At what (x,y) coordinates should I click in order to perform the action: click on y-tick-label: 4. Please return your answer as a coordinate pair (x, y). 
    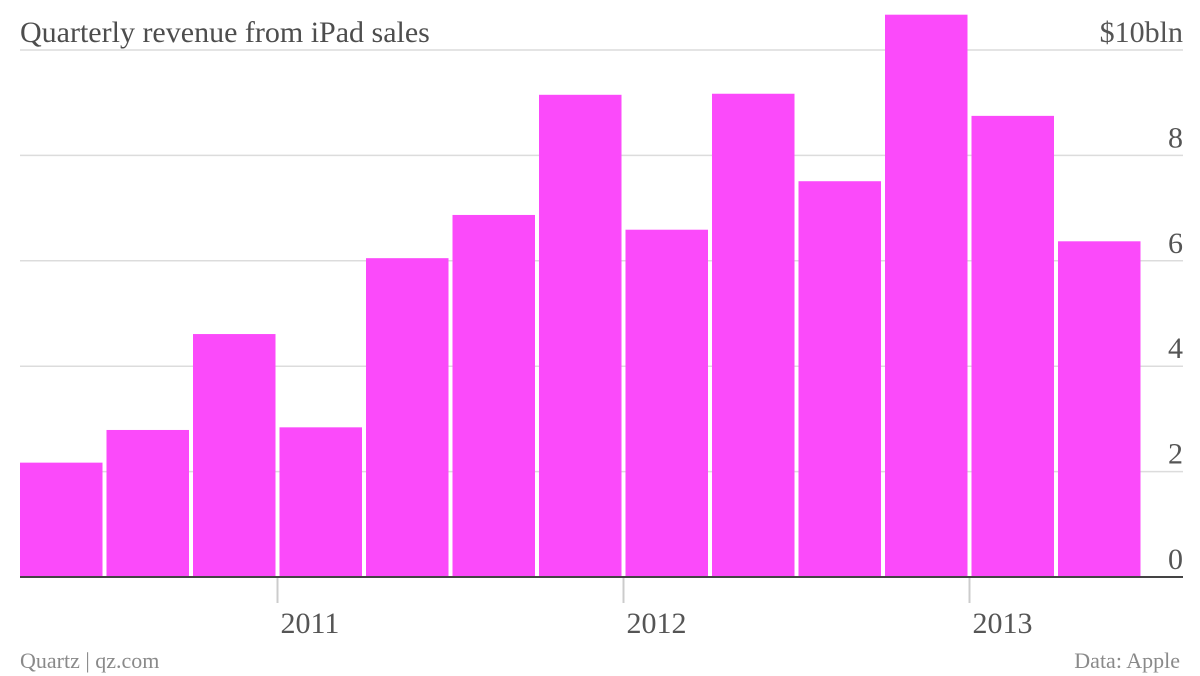
    Looking at the image, I should click on (1175, 348).